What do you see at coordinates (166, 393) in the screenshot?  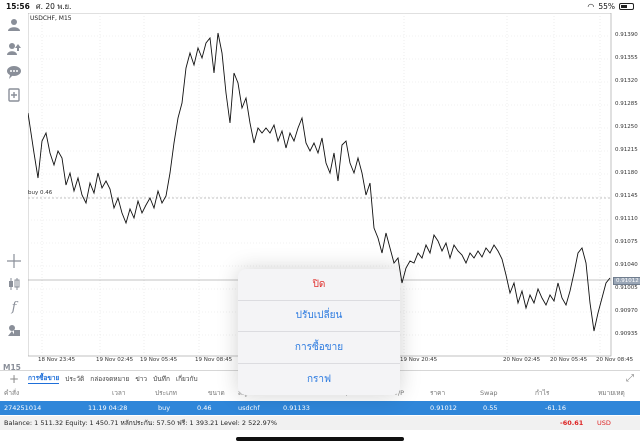 I see `col-type: ประเภท` at bounding box center [166, 393].